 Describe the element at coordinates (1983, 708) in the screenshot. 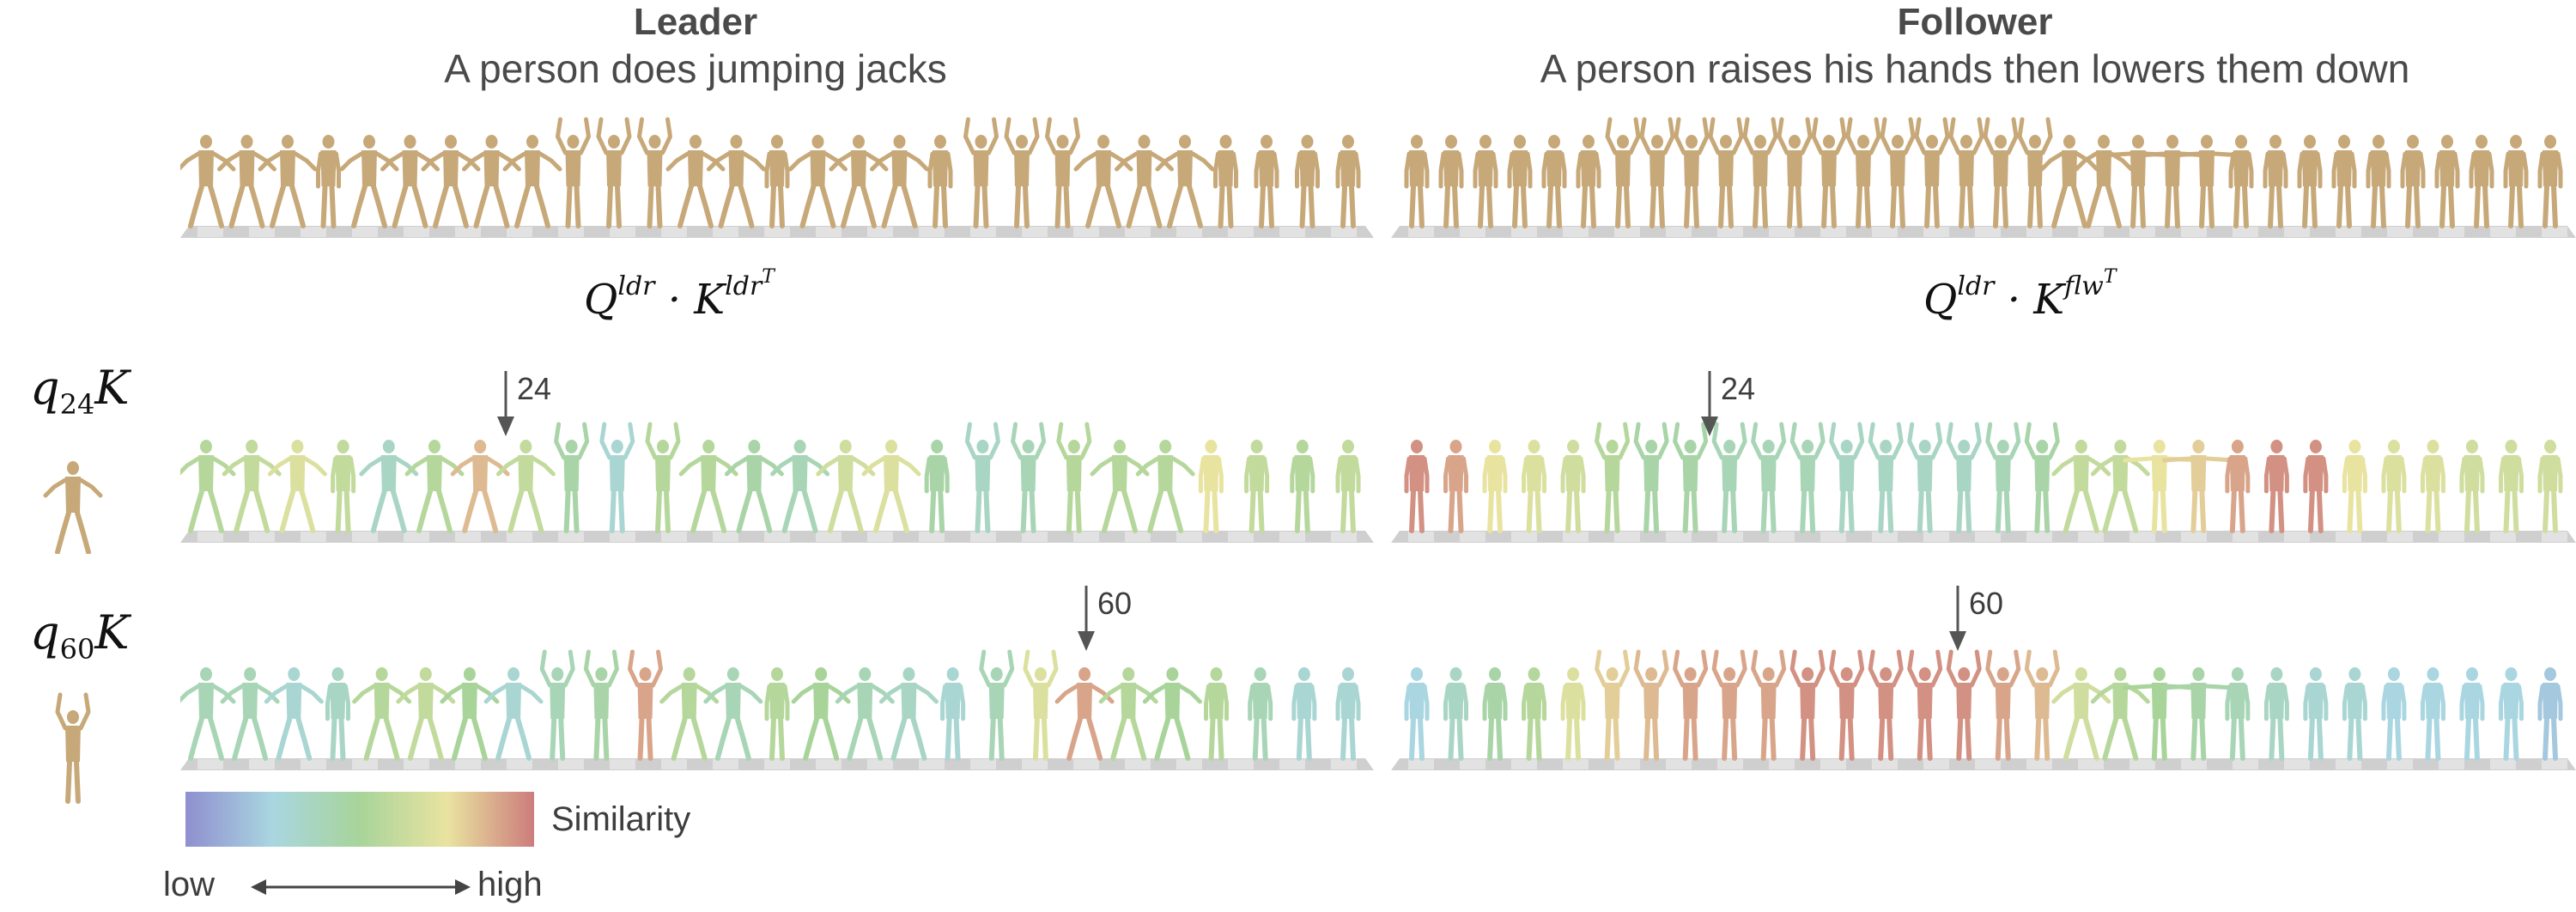

I see `follower-similarity-sequence-q60` at that location.